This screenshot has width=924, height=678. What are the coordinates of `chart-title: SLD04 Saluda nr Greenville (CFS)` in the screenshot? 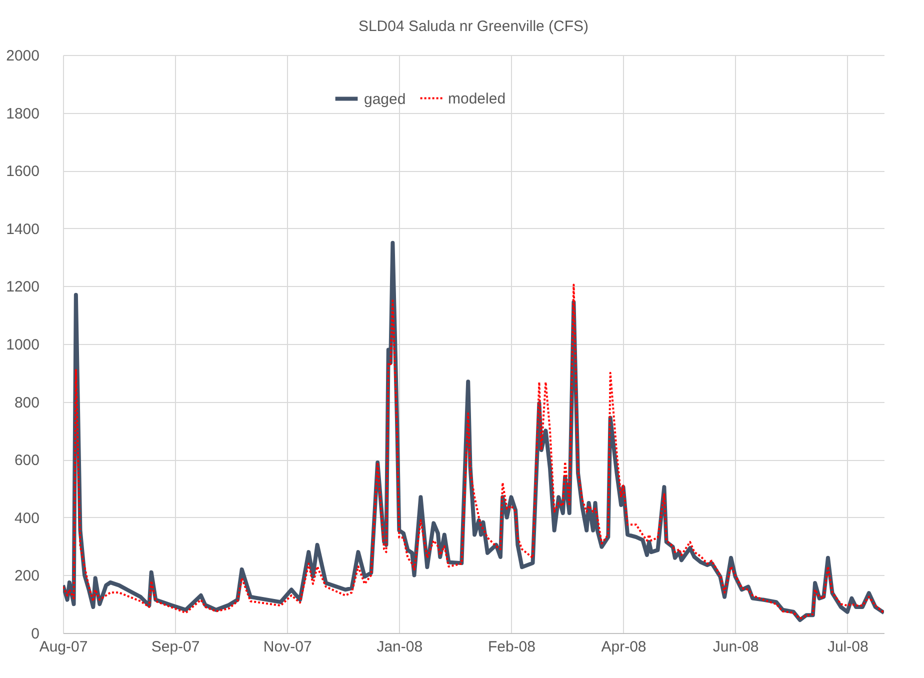 It's located at (473, 26).